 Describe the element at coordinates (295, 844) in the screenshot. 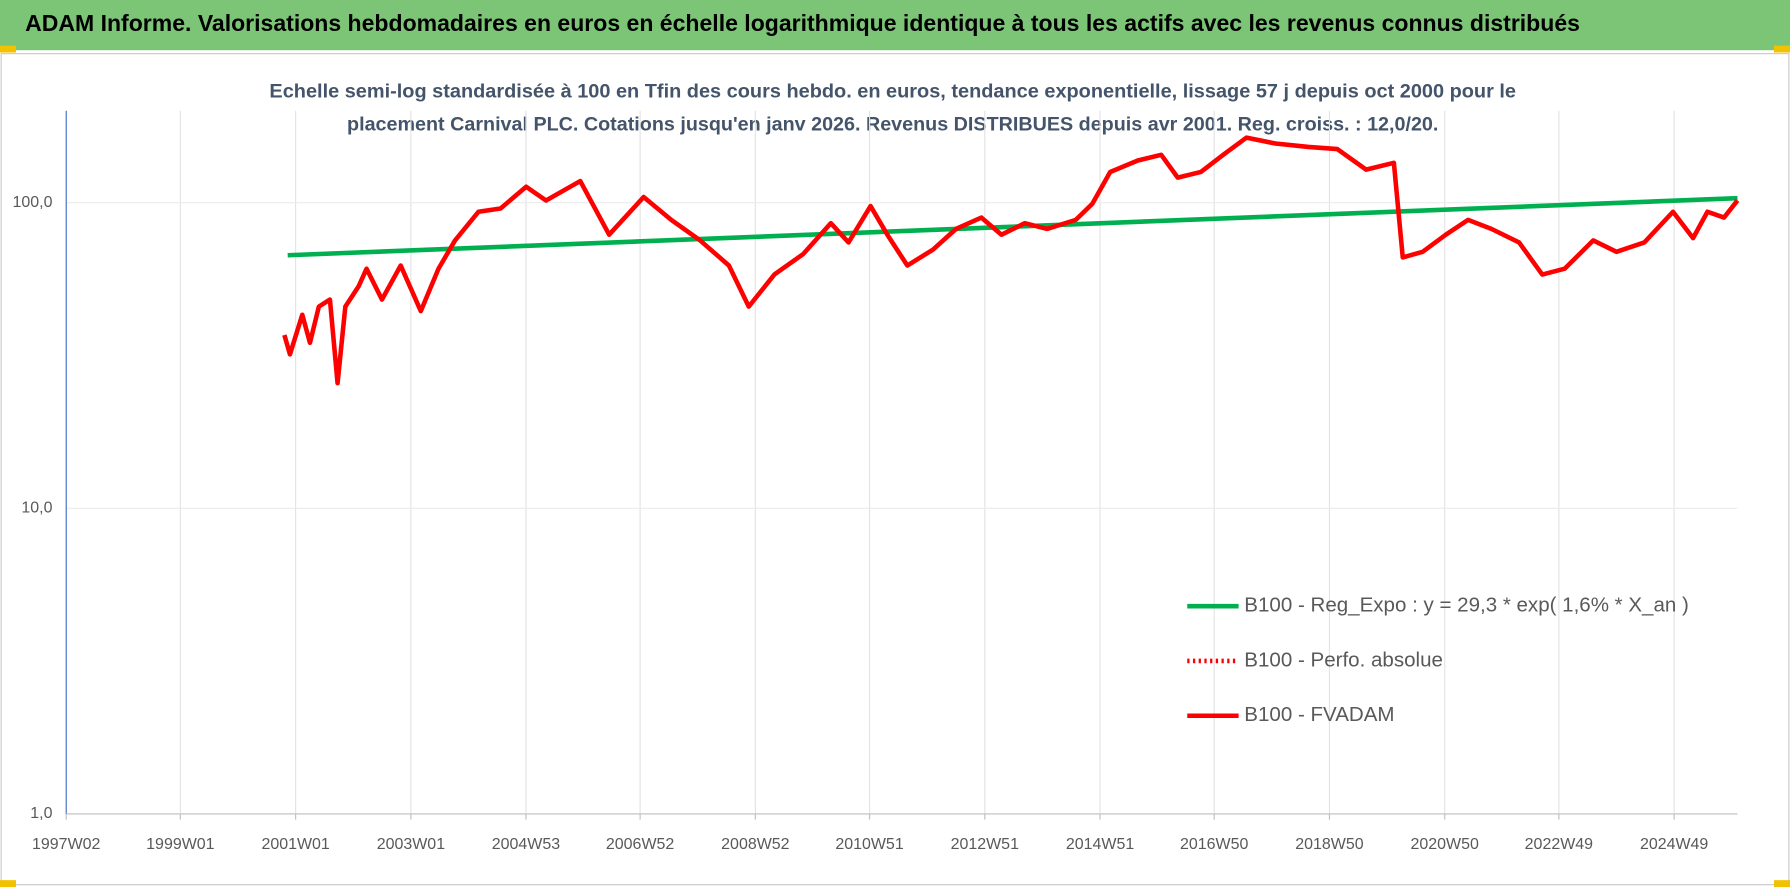

I see `x-tick-label: 2001W01` at that location.